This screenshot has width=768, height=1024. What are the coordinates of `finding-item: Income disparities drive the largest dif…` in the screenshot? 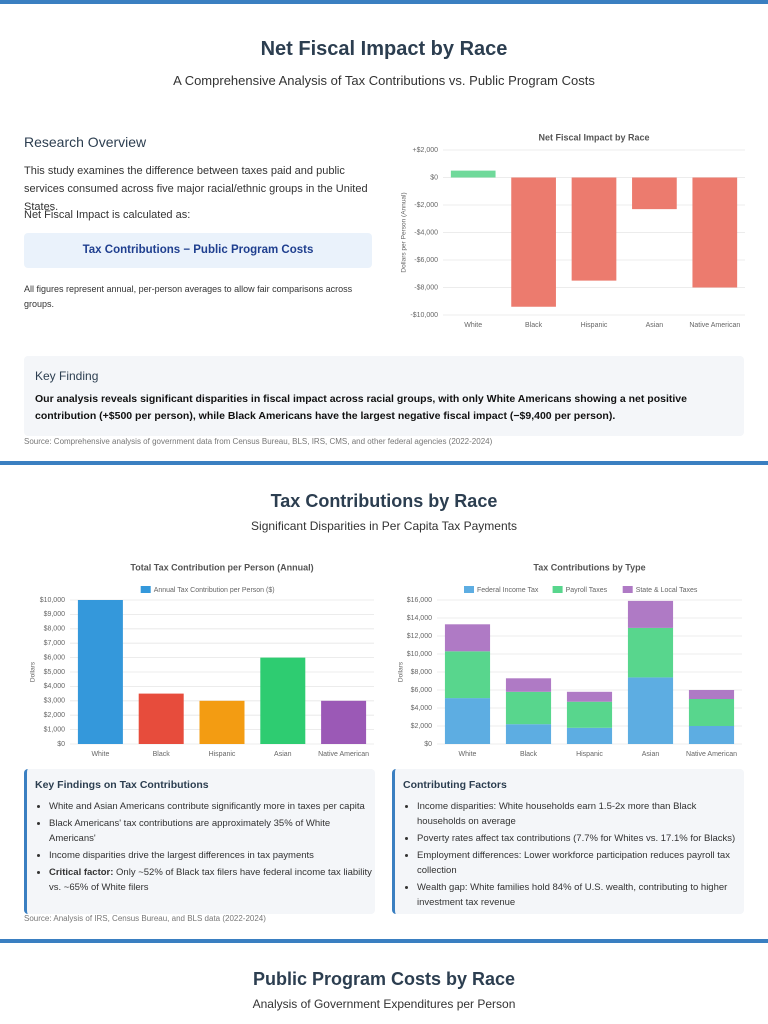 It's located at (211, 855).